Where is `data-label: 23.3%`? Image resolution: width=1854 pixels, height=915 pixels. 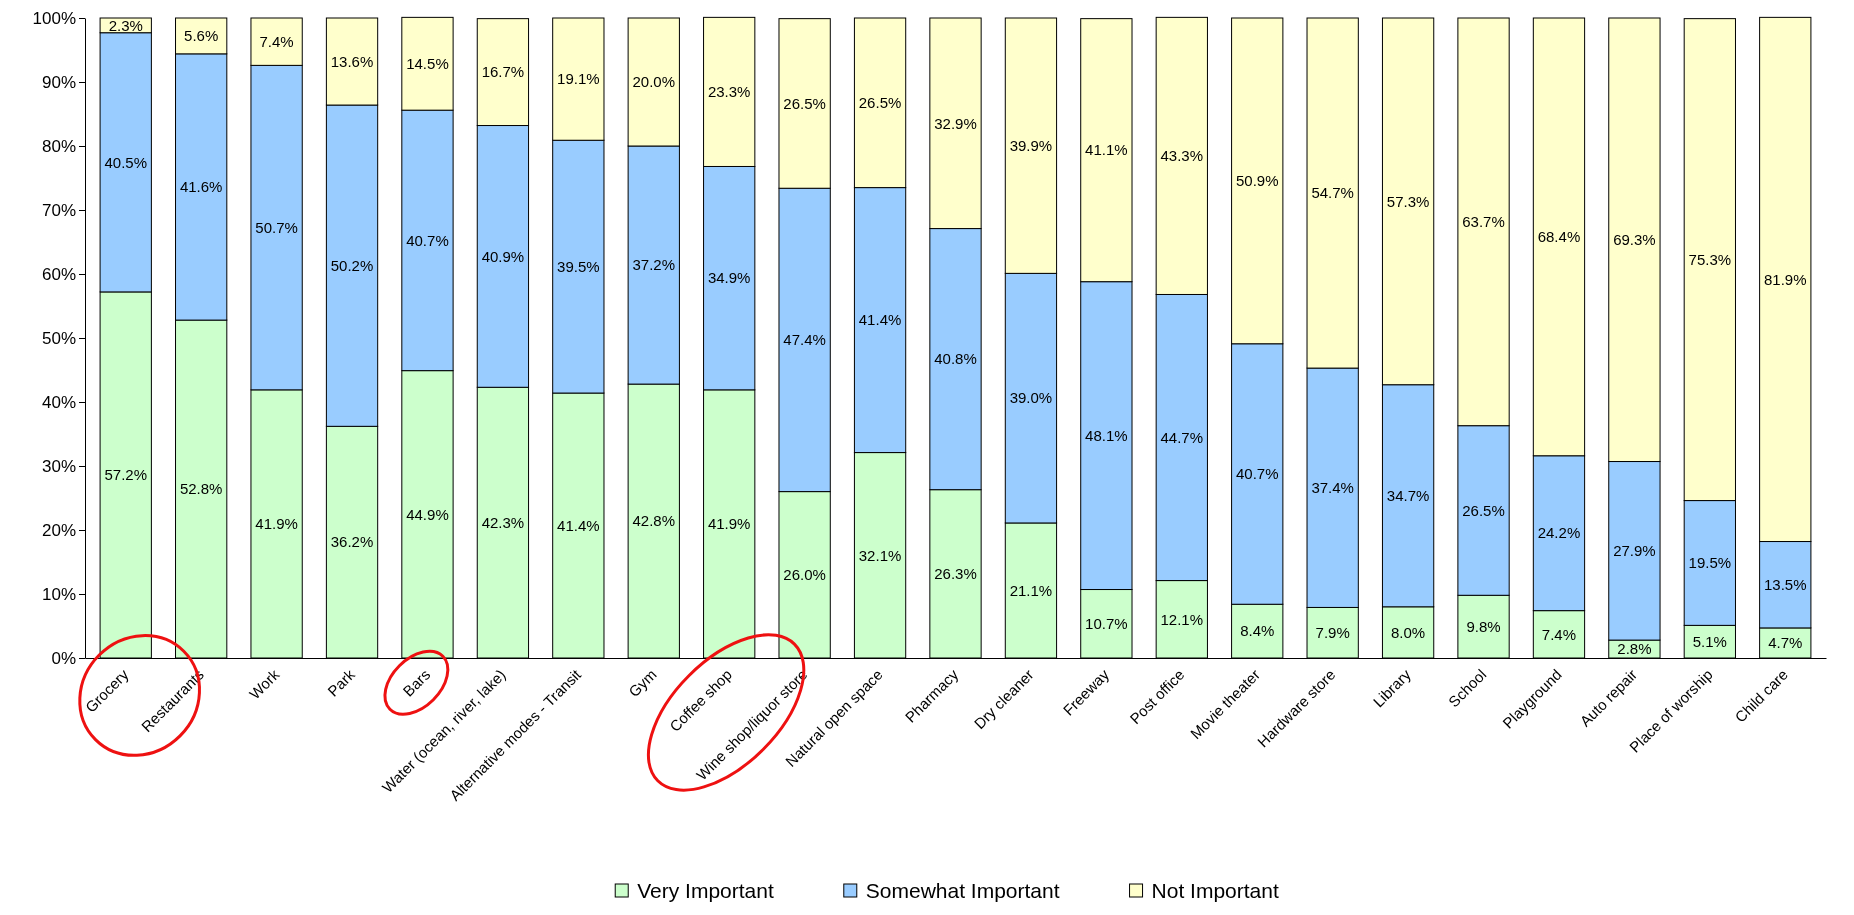
data-label: 23.3% is located at coordinates (729, 92).